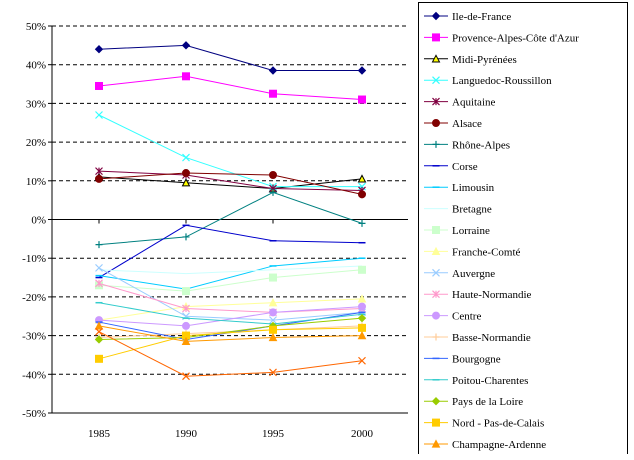 The width and height of the screenshot is (634, 460). What do you see at coordinates (481, 145) in the screenshot?
I see `legend-label: Rhône-Alpes` at bounding box center [481, 145].